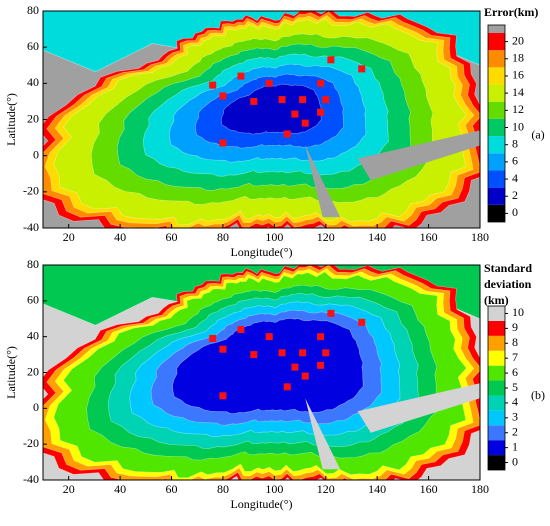 The image size is (550, 526). I want to click on y-tick-label: 80, so click(33, 264).